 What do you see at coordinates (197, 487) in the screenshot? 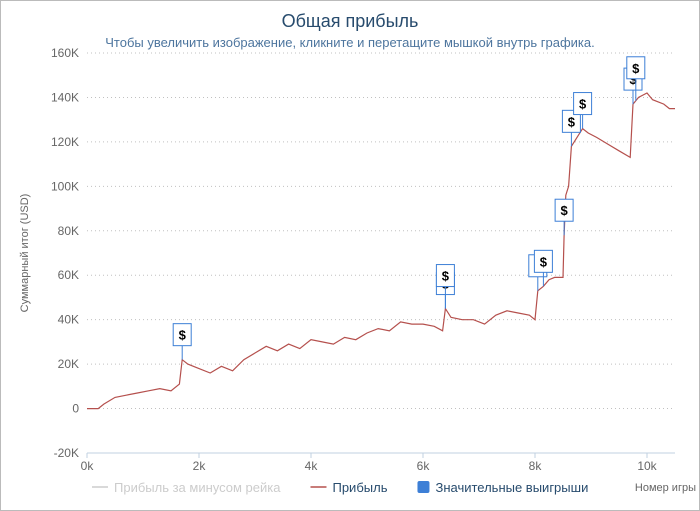
I see `legend-label: Прибыль за минусом рейка` at bounding box center [197, 487].